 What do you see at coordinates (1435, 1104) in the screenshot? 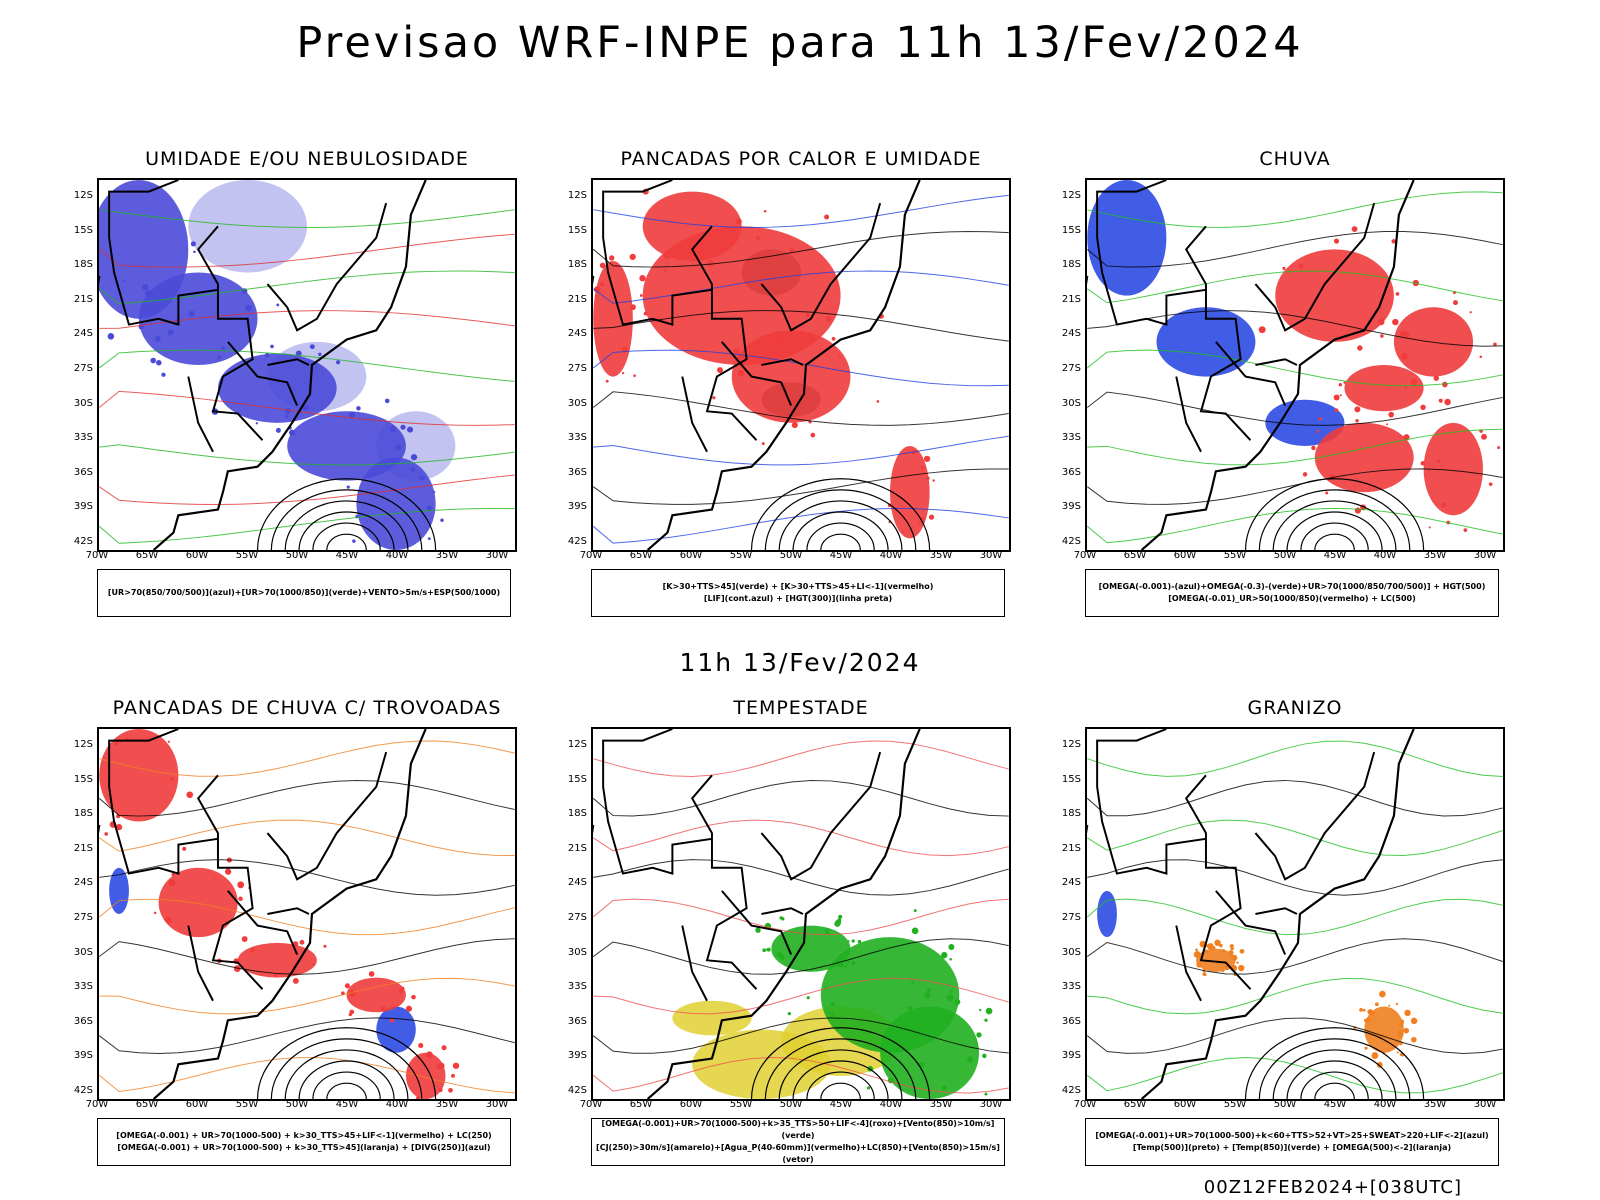
I see `lon-tick-label: 35W` at bounding box center [1435, 1104].